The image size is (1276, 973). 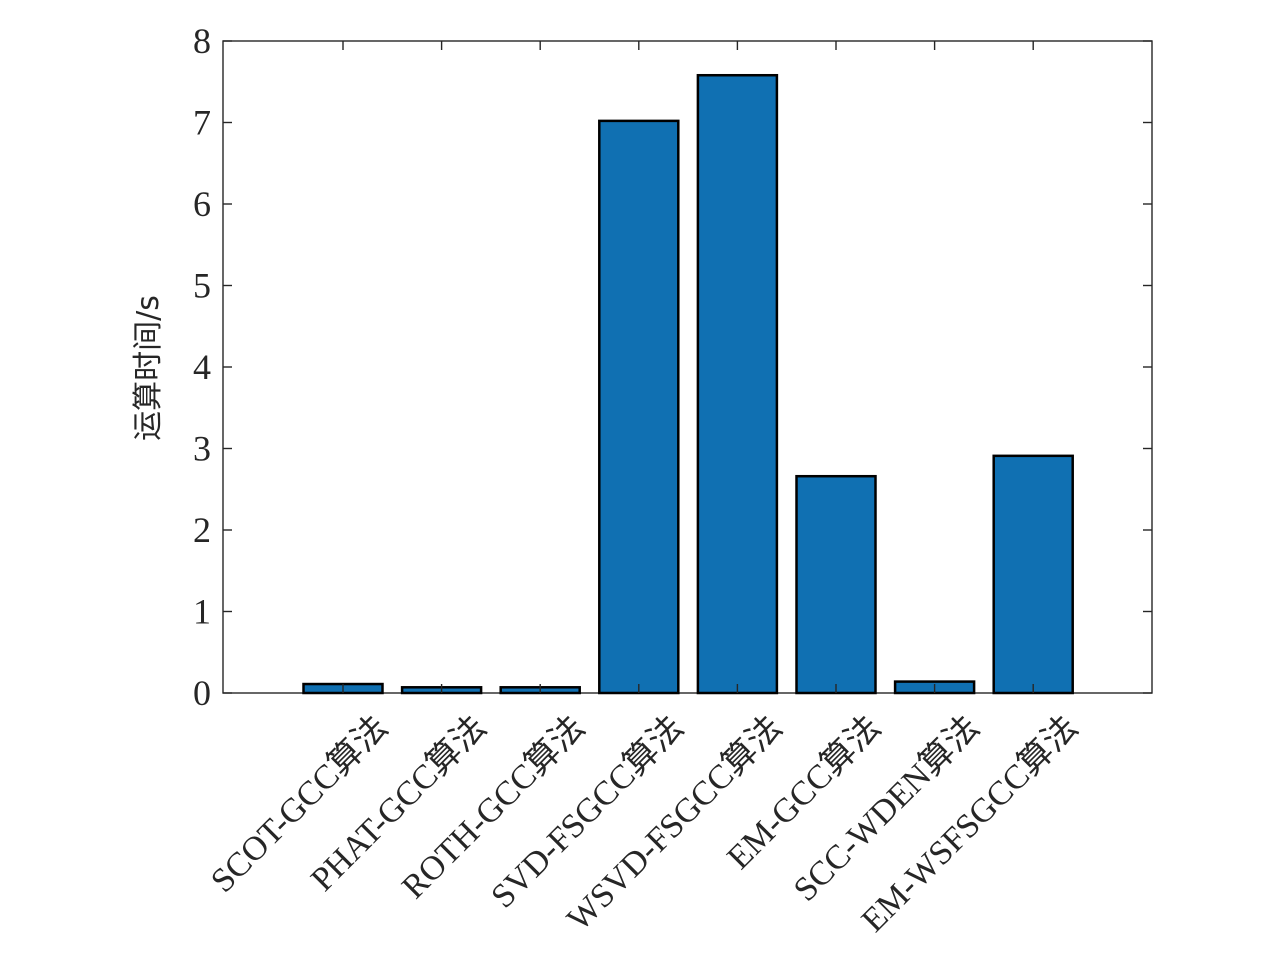 What do you see at coordinates (202, 367) in the screenshot?
I see `y-tick-label: 4` at bounding box center [202, 367].